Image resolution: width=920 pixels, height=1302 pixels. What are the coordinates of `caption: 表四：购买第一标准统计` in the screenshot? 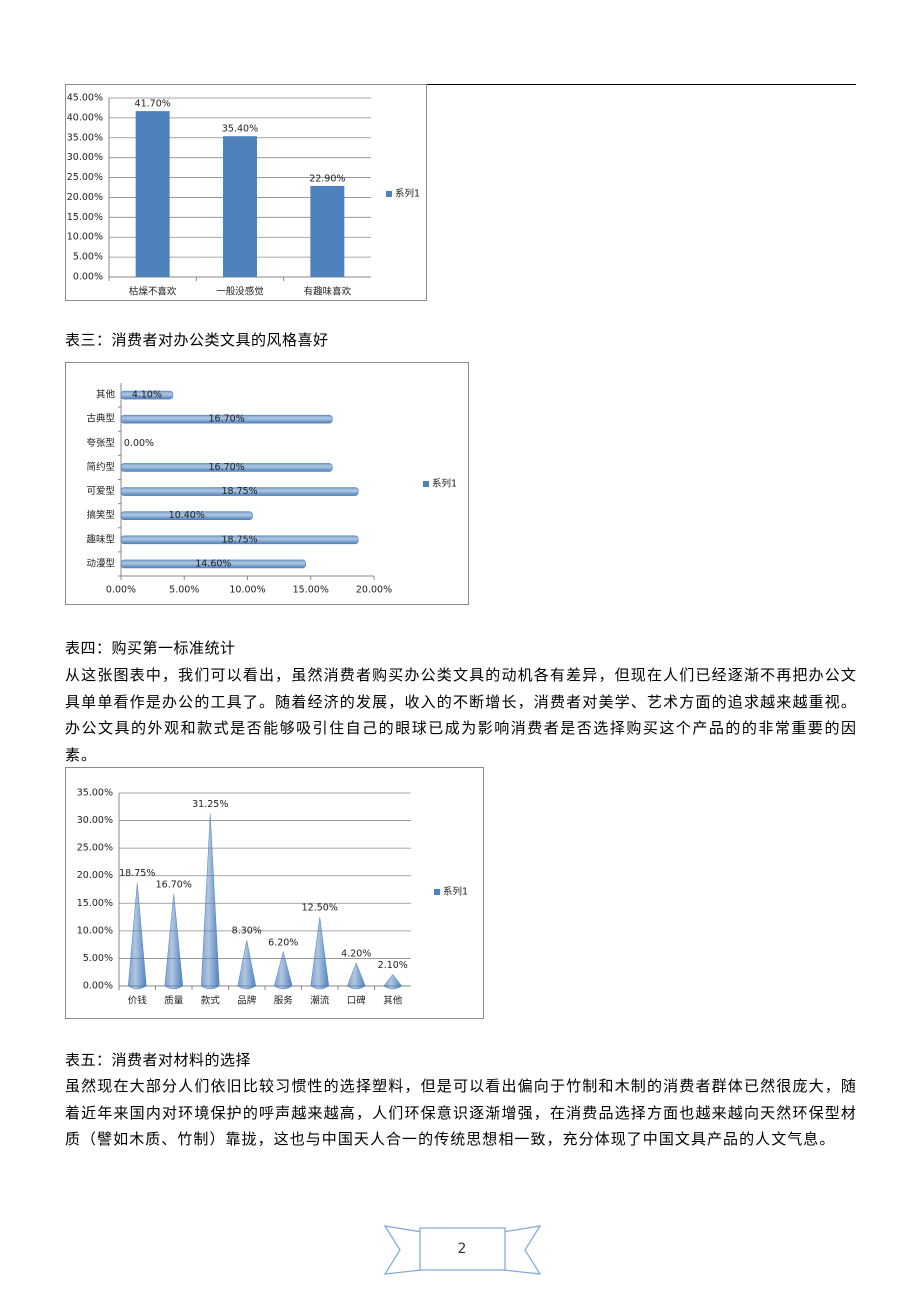 It's located at (150, 648).